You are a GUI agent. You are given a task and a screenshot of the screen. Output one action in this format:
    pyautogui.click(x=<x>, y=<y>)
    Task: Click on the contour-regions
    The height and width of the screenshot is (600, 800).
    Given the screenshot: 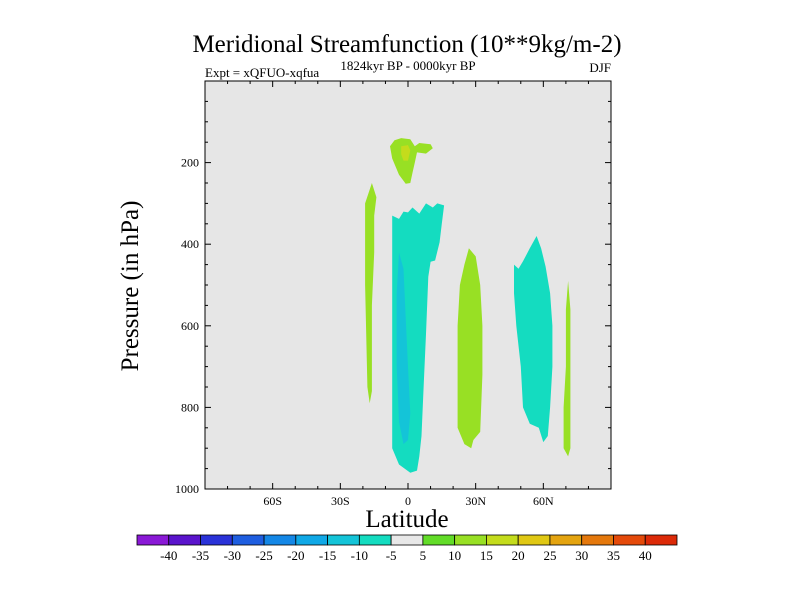 What is the action you would take?
    pyautogui.click(x=468, y=305)
    